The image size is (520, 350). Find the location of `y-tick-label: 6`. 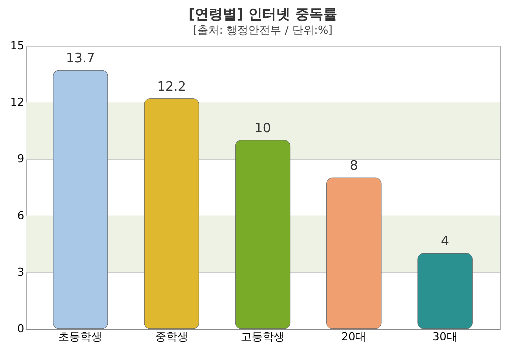

y-tick-label: 6 is located at coordinates (21, 215).